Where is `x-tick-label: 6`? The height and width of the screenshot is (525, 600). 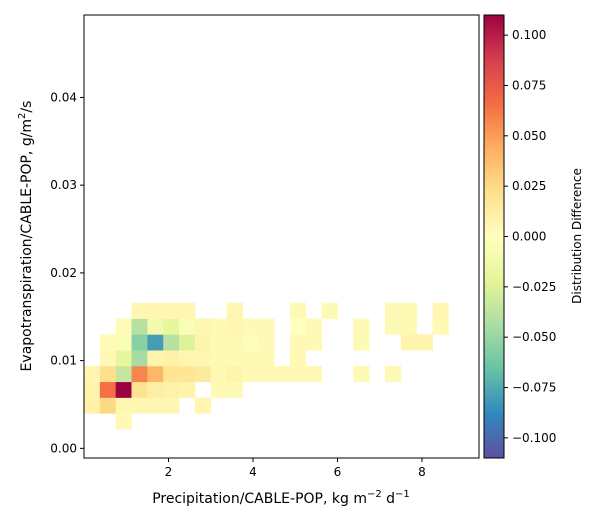 x-tick-label: 6 is located at coordinates (338, 472).